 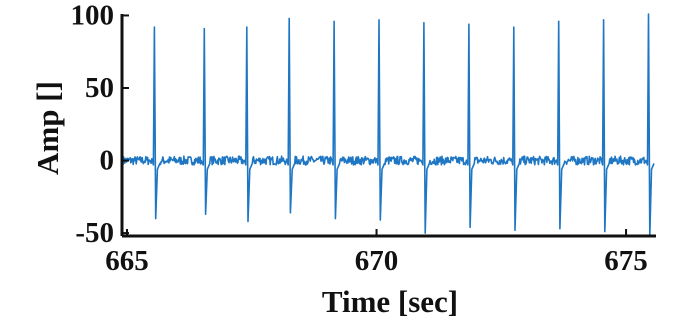 I want to click on y-tick-label: 0, so click(x=107, y=161).